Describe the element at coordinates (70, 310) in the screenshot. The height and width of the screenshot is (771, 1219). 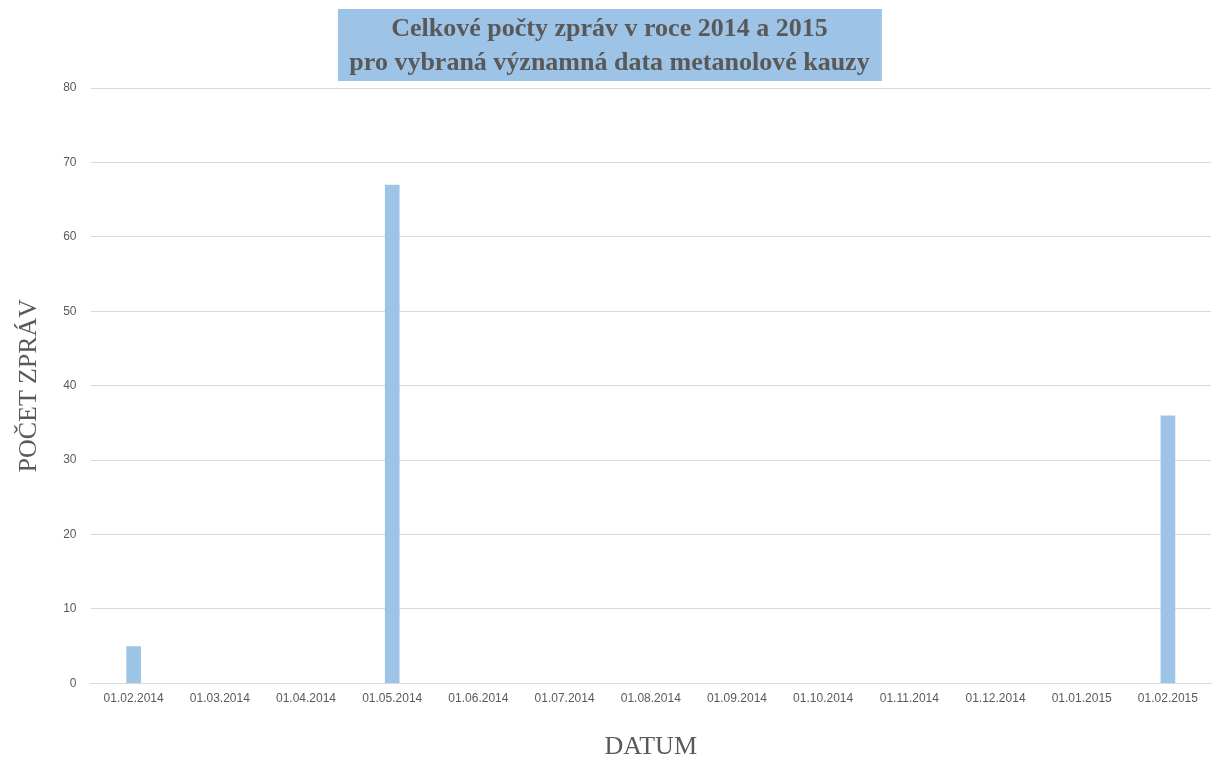
I see `y-tick-label: 50` at that location.